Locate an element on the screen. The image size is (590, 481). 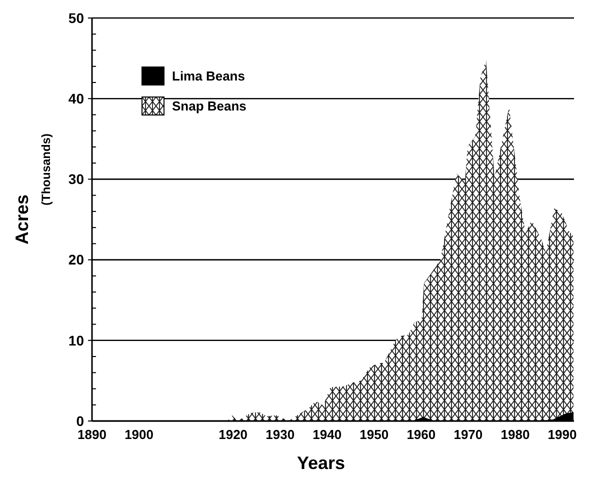
y-tick-label: 0 is located at coordinates (80, 420).